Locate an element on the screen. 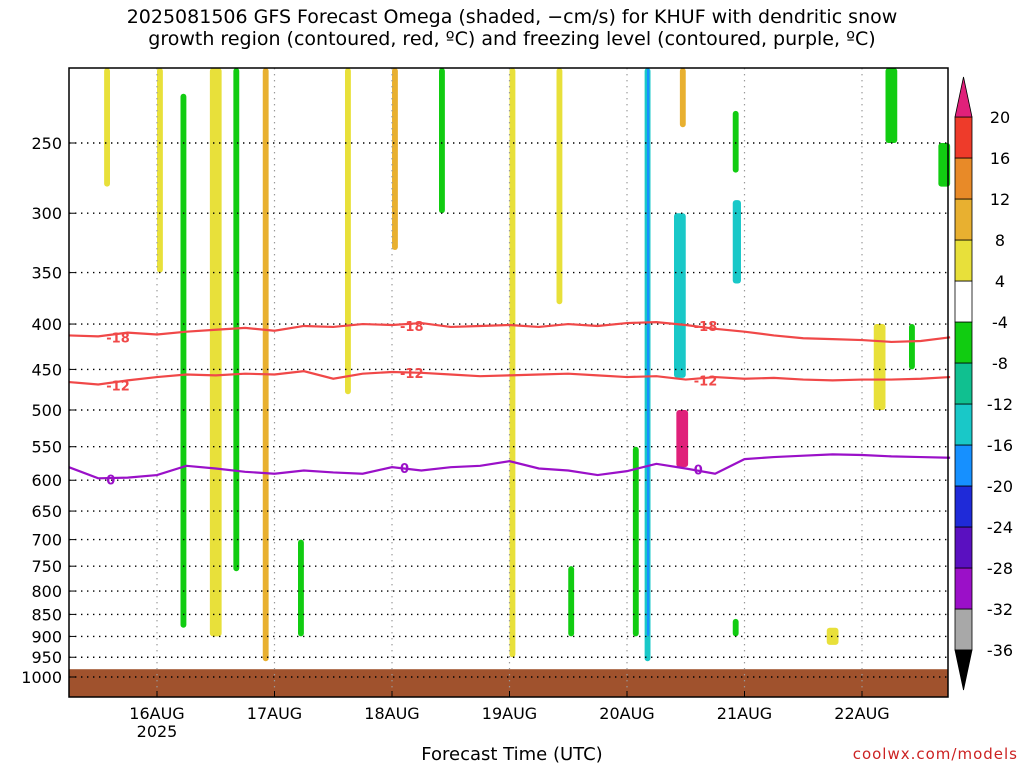 Image resolution: width=1024 pixels, height=768 pixels. contour-label--18-0: -18 is located at coordinates (118, 338).